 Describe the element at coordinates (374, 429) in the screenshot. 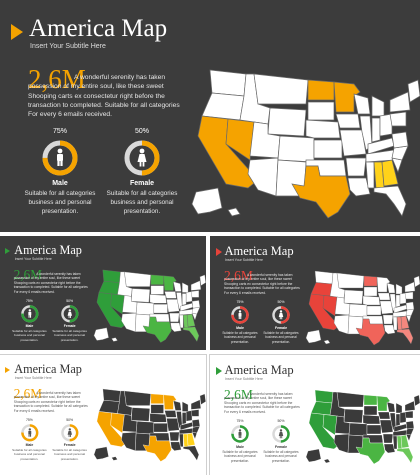

I see `state-ks` at that location.